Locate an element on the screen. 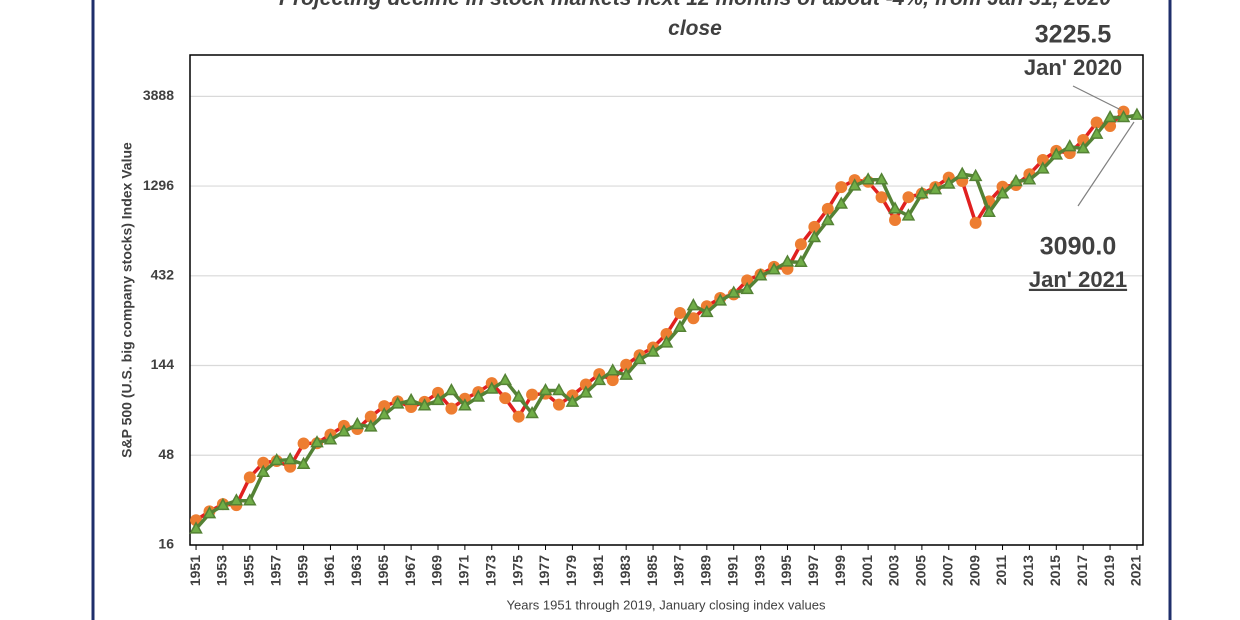 The width and height of the screenshot is (1240, 620). x-tick-label: 1971 is located at coordinates (464, 570).